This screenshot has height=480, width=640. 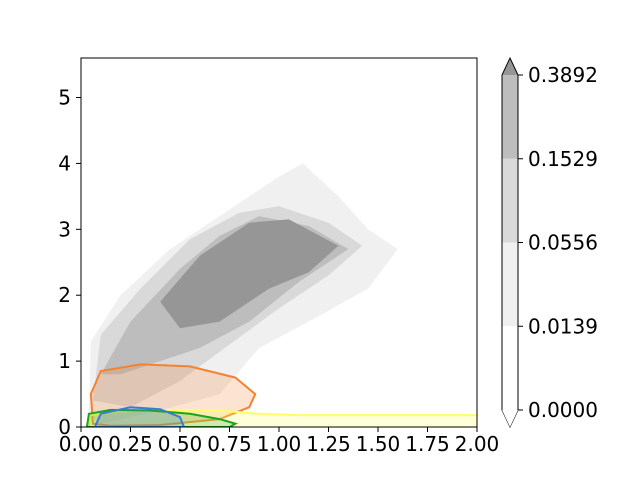 I want to click on colorbar-extend-min, so click(x=510, y=418).